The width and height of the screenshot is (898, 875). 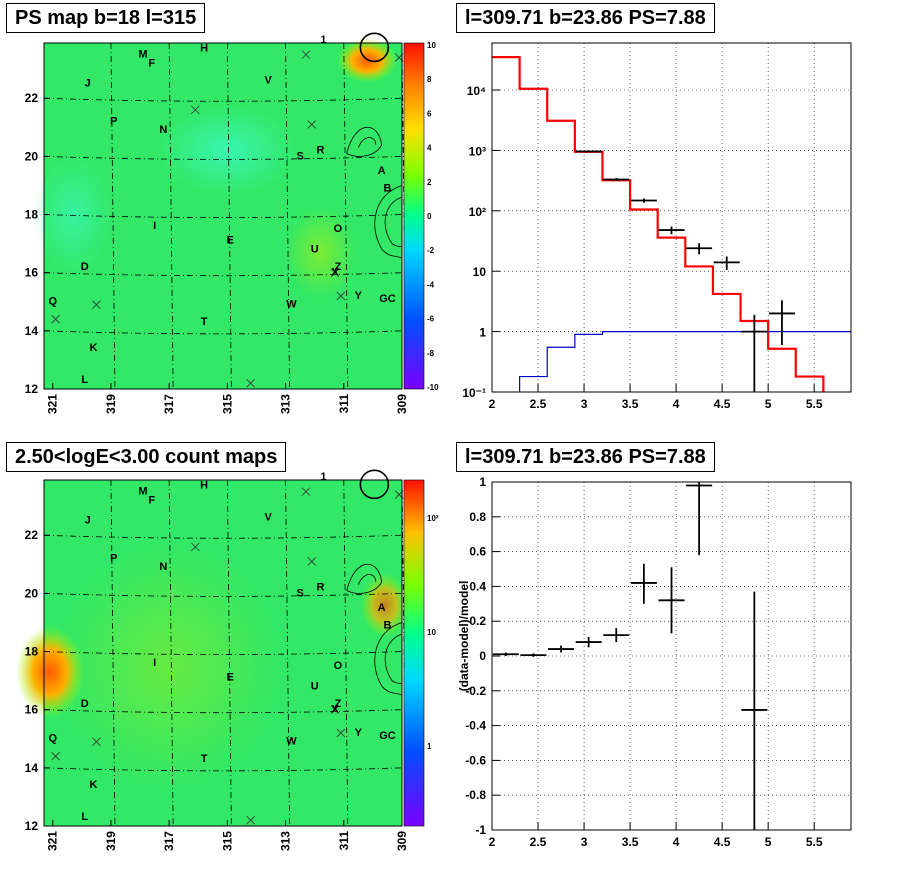 I want to click on source-label: Z, so click(x=338, y=704).